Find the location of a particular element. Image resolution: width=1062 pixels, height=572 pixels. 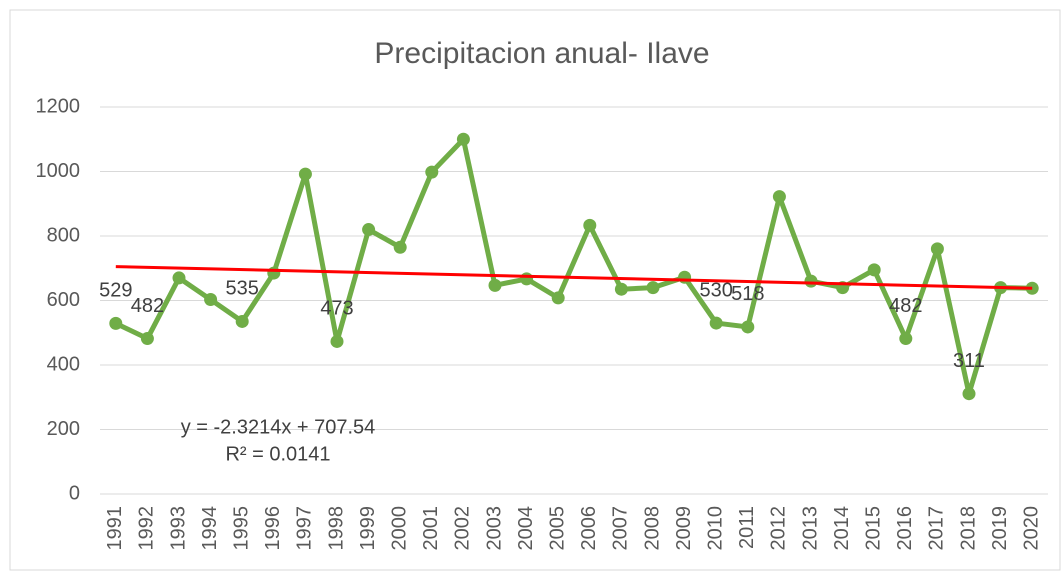

x-tick-label: 2008 is located at coordinates (652, 528).